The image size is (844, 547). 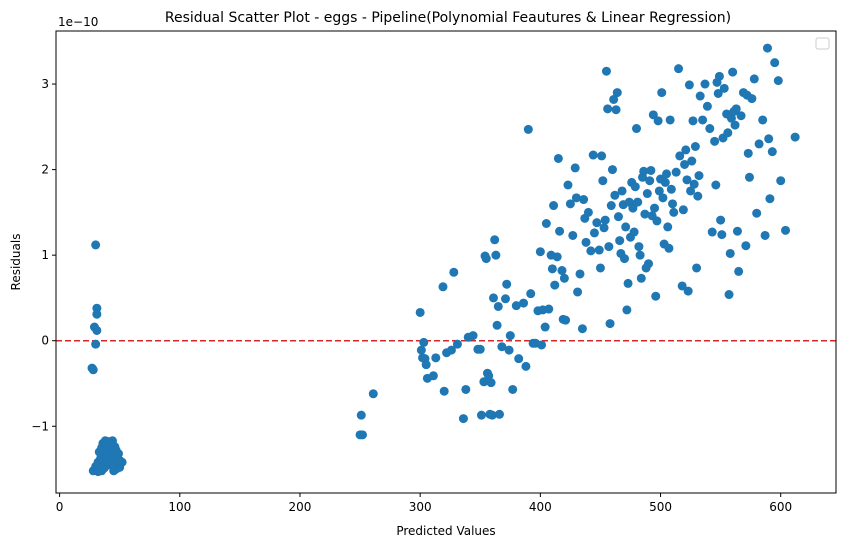 What do you see at coordinates (179, 507) in the screenshot?
I see `x-tick-label: 100` at bounding box center [179, 507].